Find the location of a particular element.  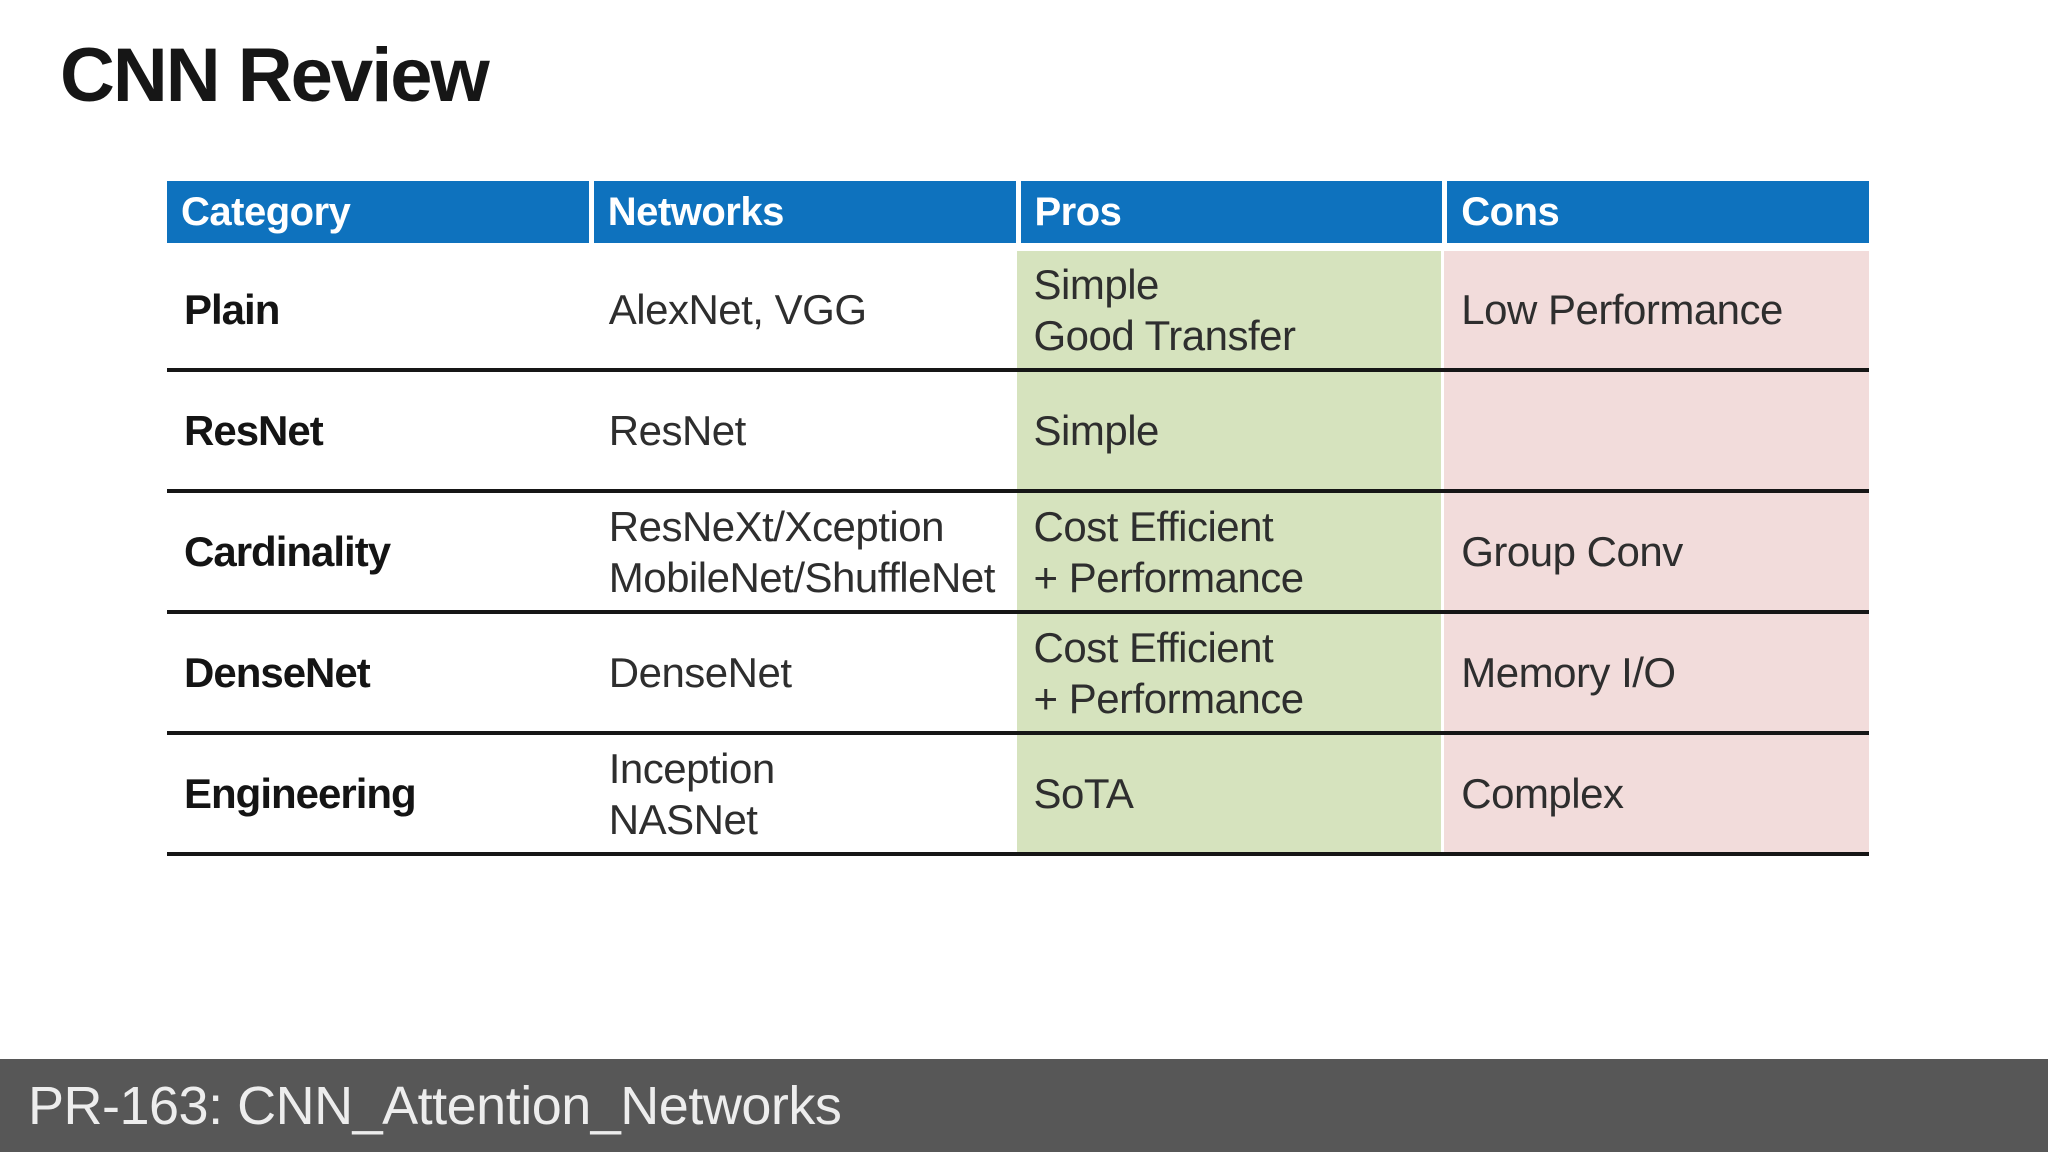

networks-cell: ResNet is located at coordinates (804, 430).